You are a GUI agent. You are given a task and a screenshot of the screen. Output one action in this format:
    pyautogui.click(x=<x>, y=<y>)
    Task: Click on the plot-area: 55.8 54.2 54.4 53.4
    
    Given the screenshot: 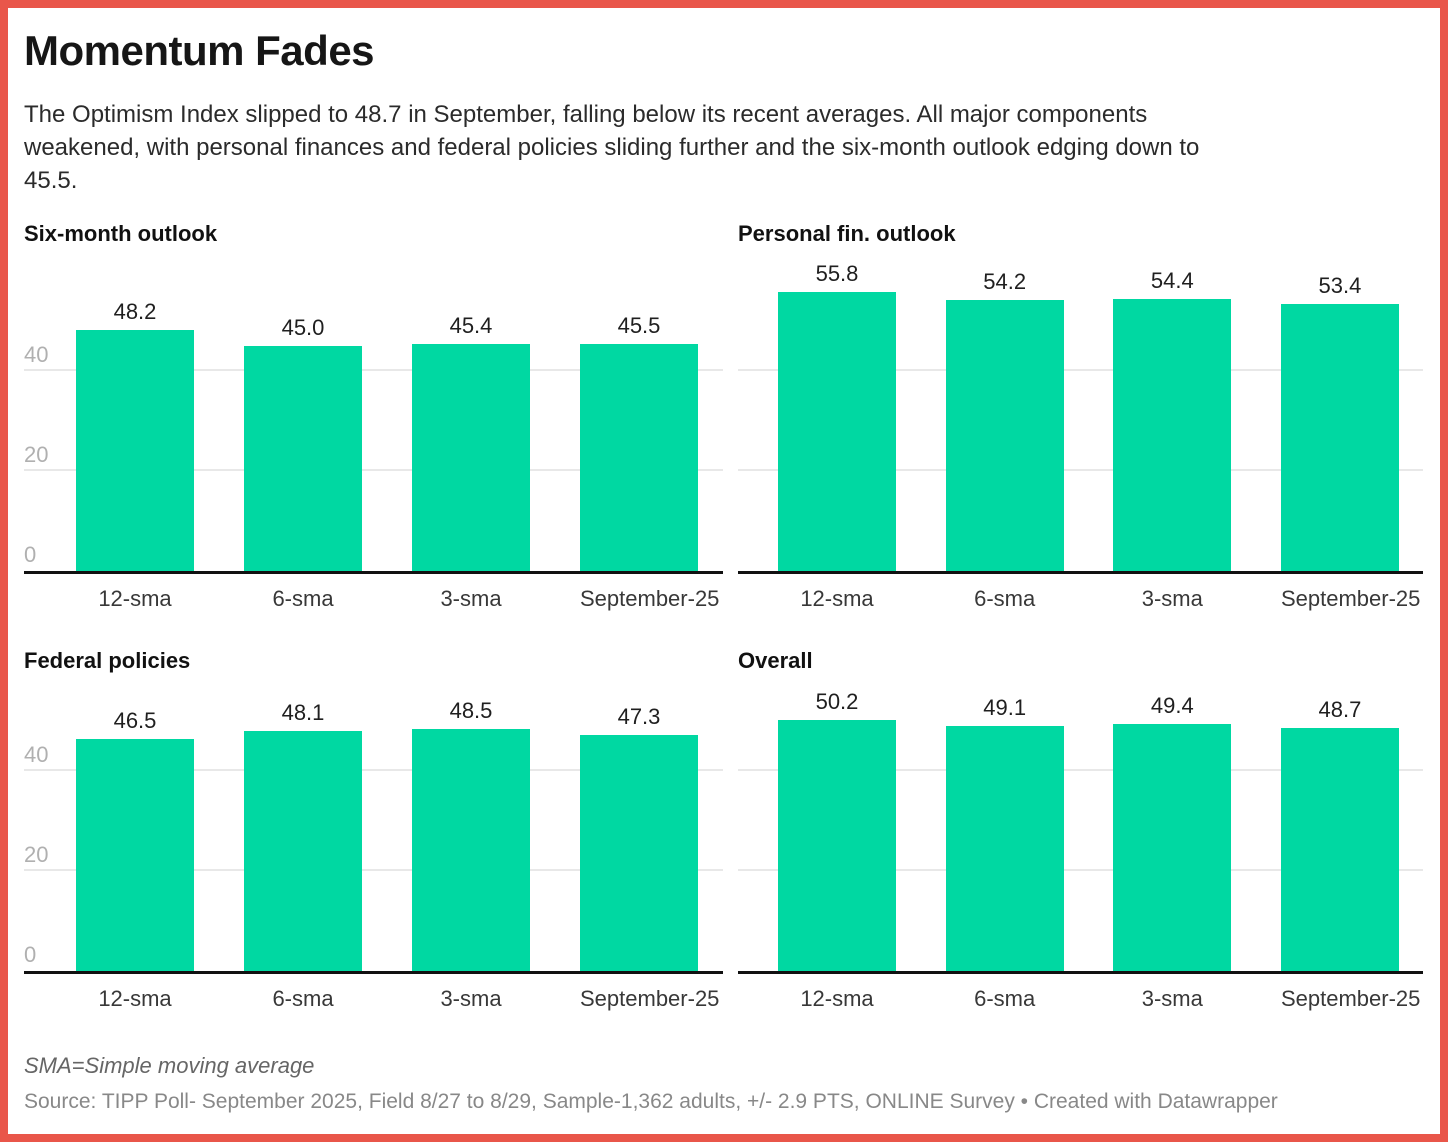 What is the action you would take?
    pyautogui.click(x=1080, y=418)
    